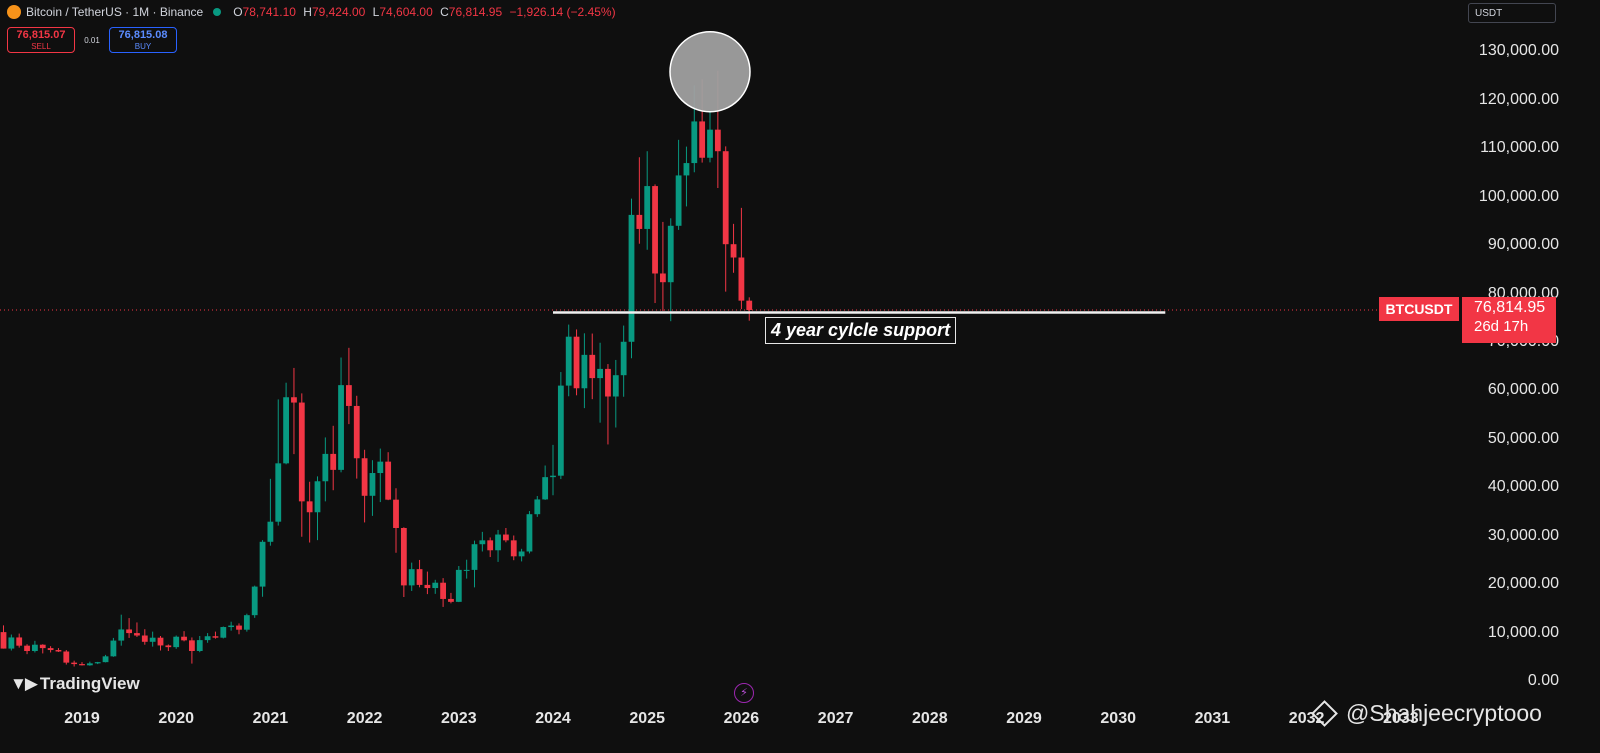 Image resolution: width=1600 pixels, height=753 pixels. Describe the element at coordinates (75, 684) in the screenshot. I see `tradingview-logo: ▼▶ TradingView` at that location.